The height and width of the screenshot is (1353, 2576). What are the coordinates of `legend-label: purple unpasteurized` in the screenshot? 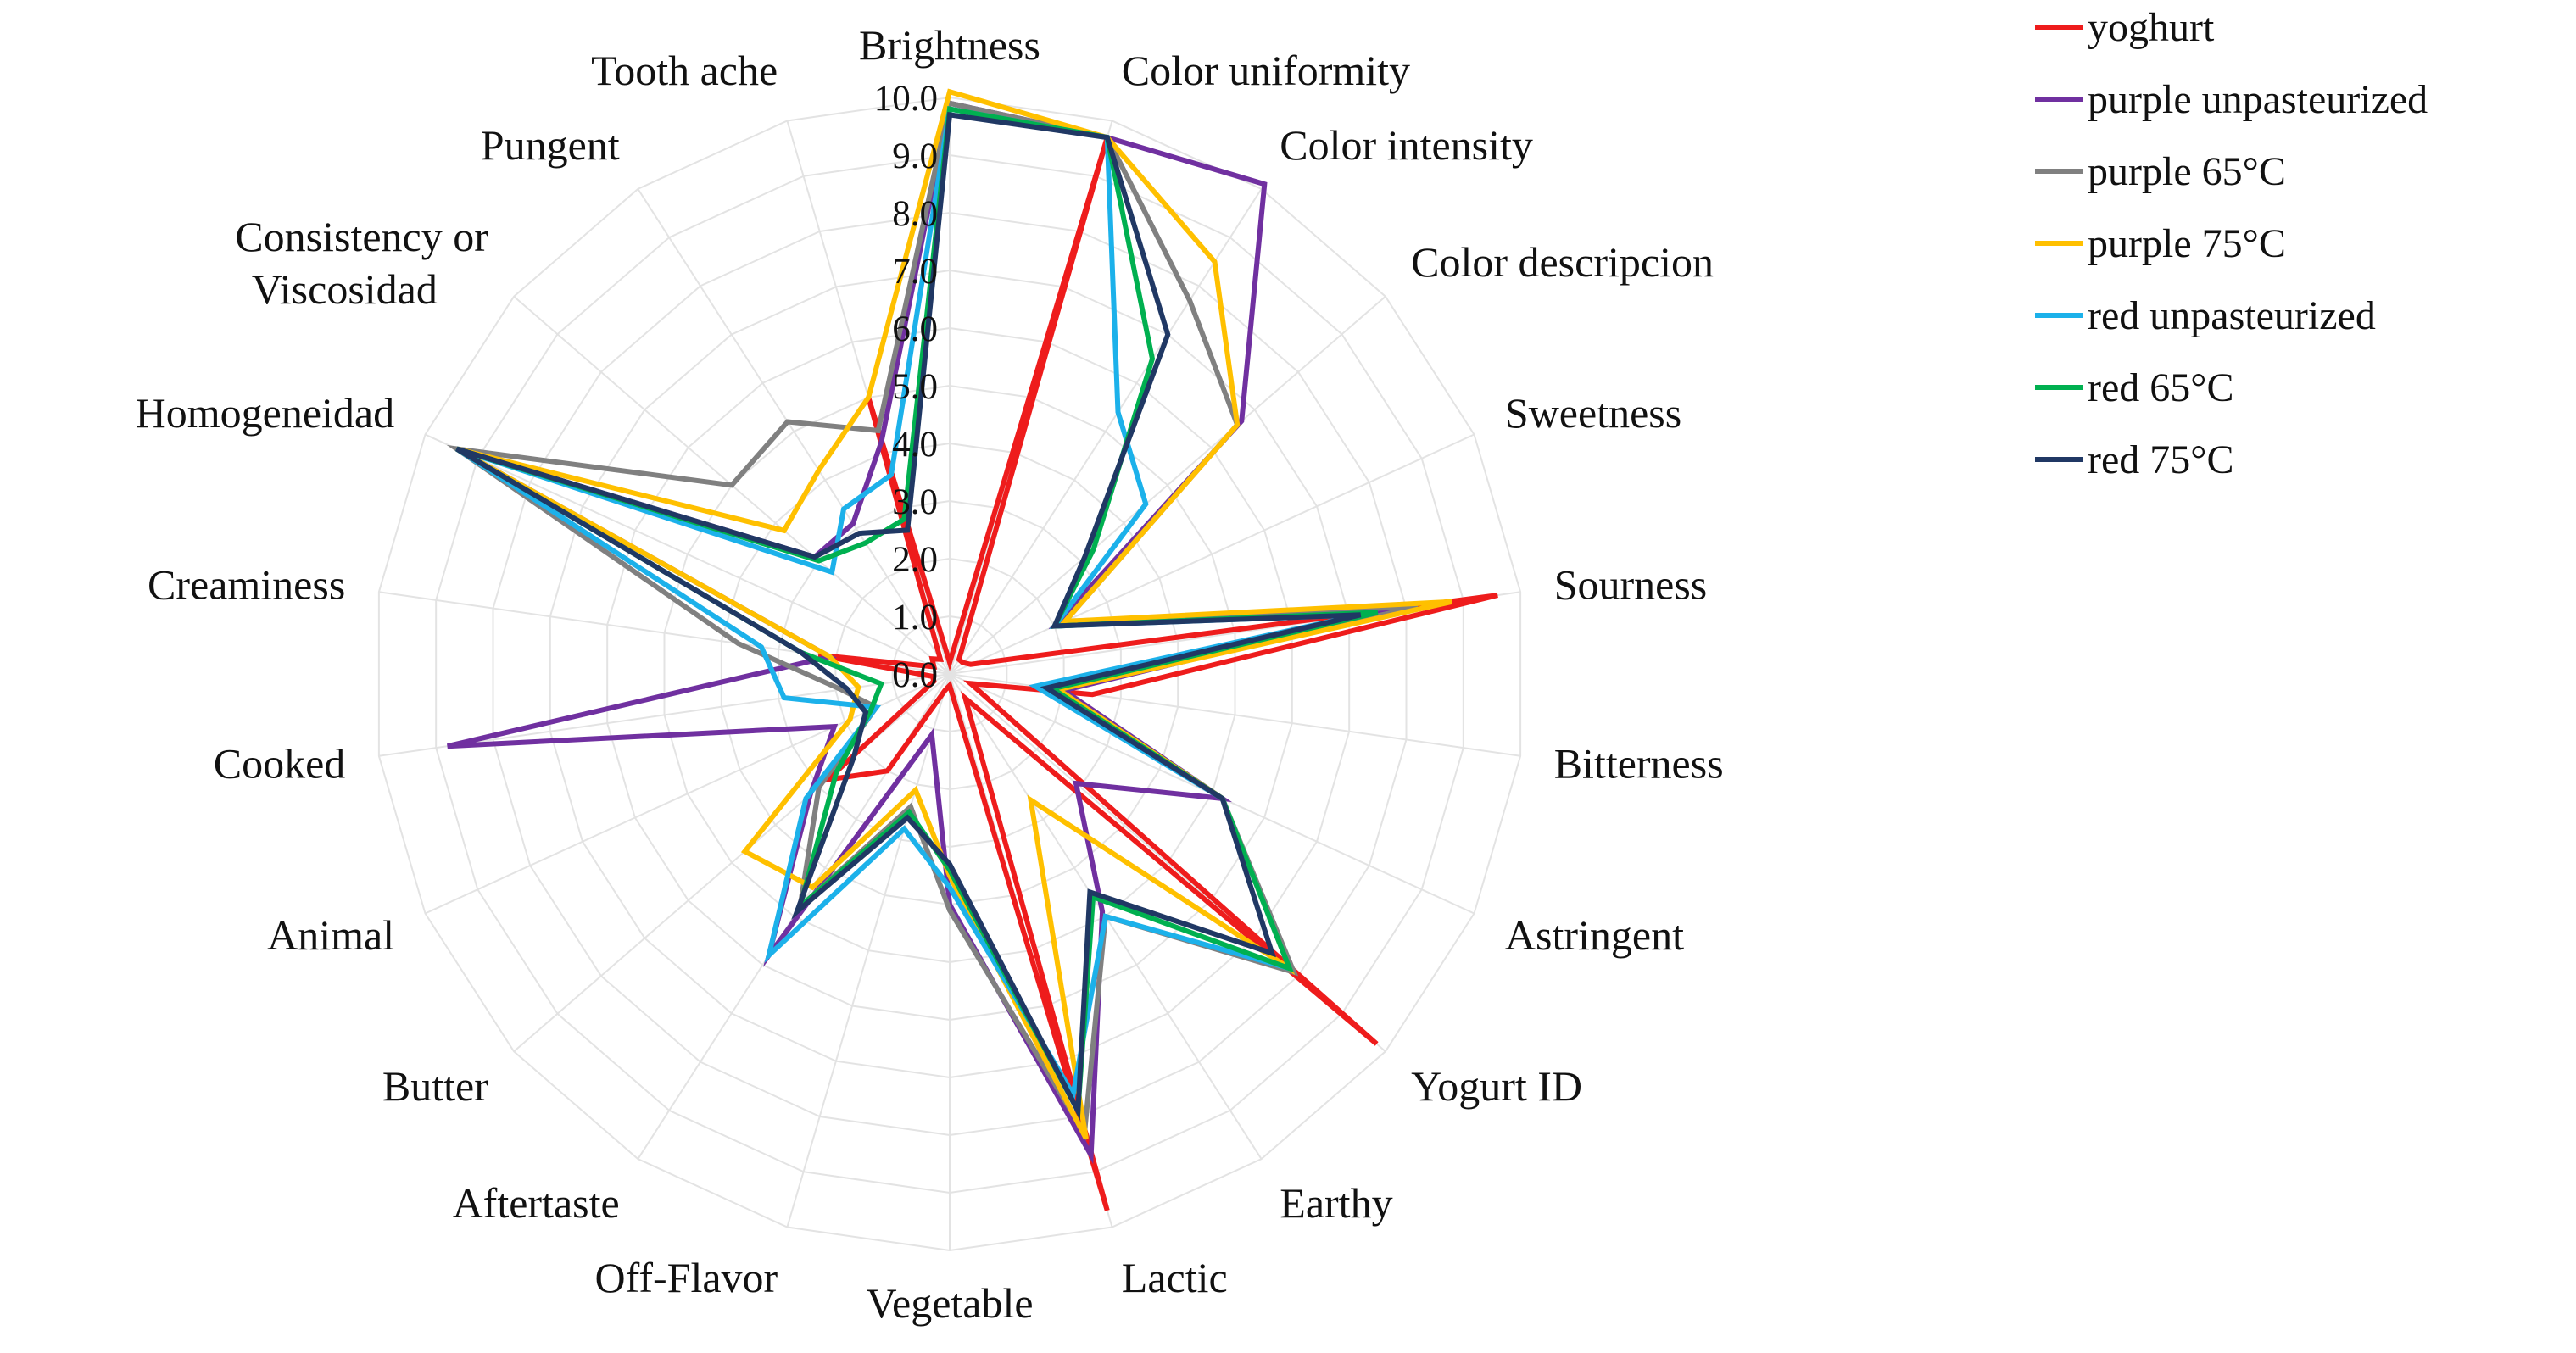 It's located at (2258, 100).